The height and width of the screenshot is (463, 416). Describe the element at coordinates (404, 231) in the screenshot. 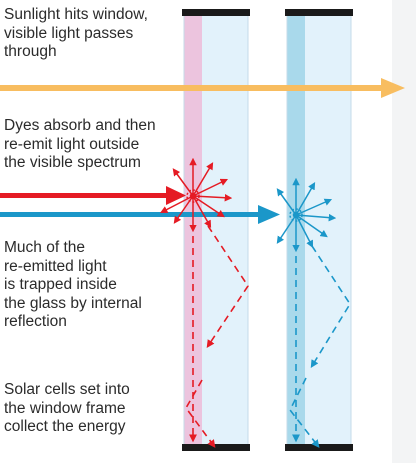

I see `background-shade` at that location.